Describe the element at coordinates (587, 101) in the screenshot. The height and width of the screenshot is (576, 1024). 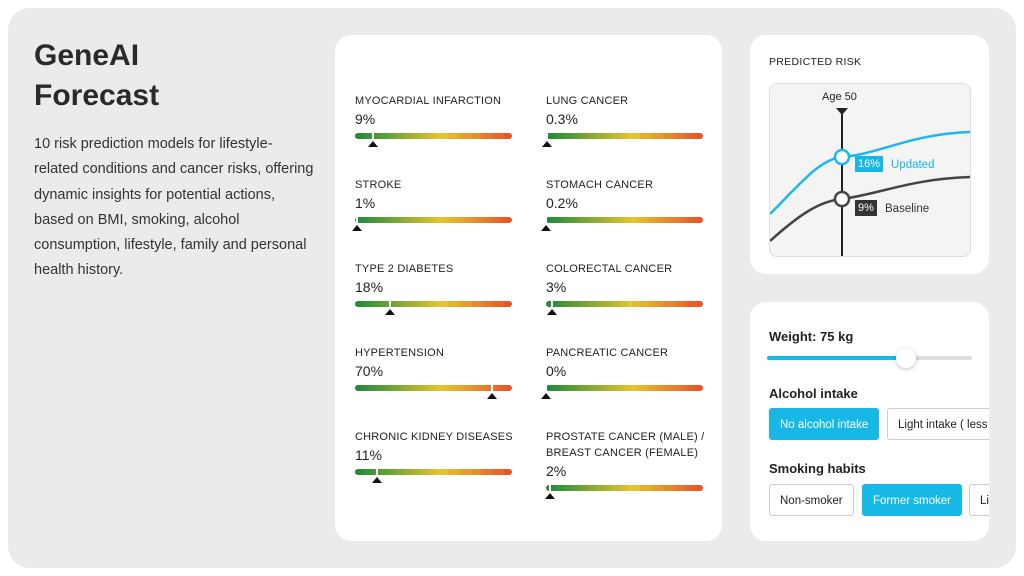
I see `risk-name: LUNG CANCER` at that location.